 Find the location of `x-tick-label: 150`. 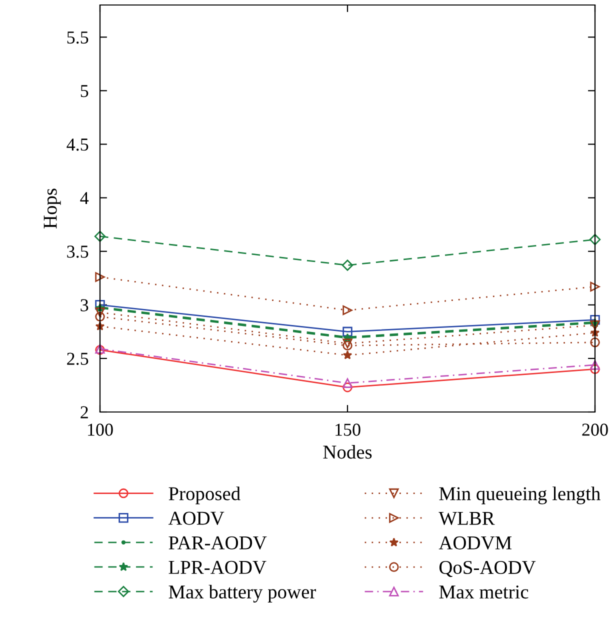

x-tick-label: 150 is located at coordinates (348, 430).